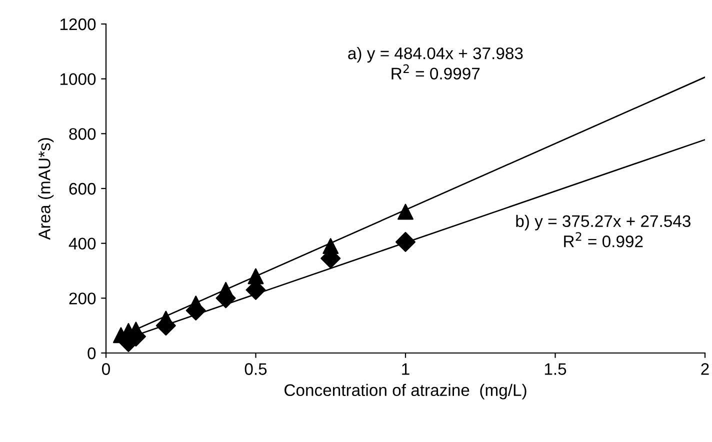 The height and width of the screenshot is (442, 712). Describe the element at coordinates (406, 369) in the screenshot. I see `x-tick-label: 1` at that location.